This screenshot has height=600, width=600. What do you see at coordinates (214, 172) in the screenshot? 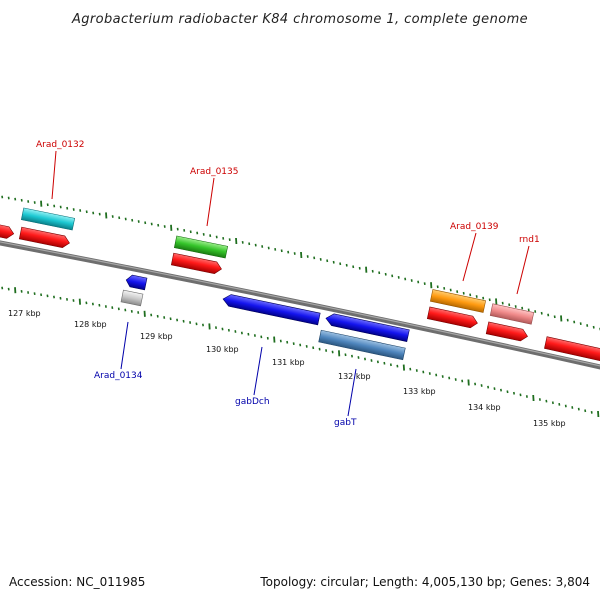
I see `gene-label-arad-0135: Arad_0135` at bounding box center [214, 172].